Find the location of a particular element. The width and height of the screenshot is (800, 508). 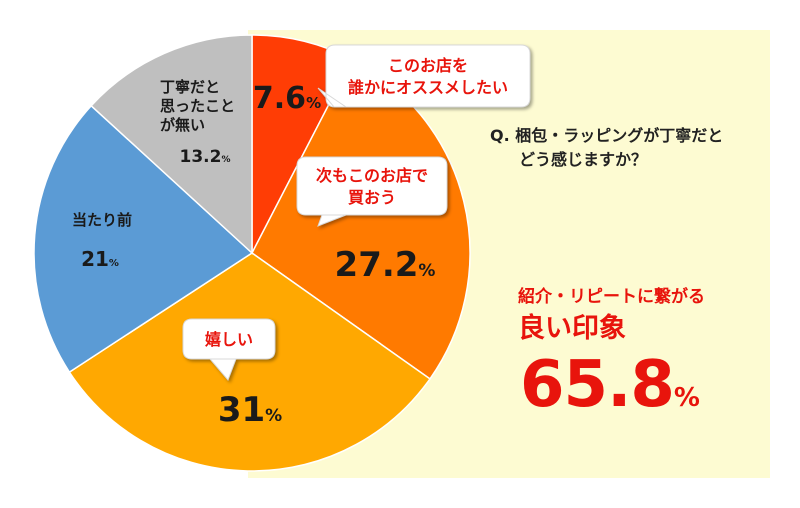

callout-happy-line-1: 嬉しい is located at coordinates (228, 339).